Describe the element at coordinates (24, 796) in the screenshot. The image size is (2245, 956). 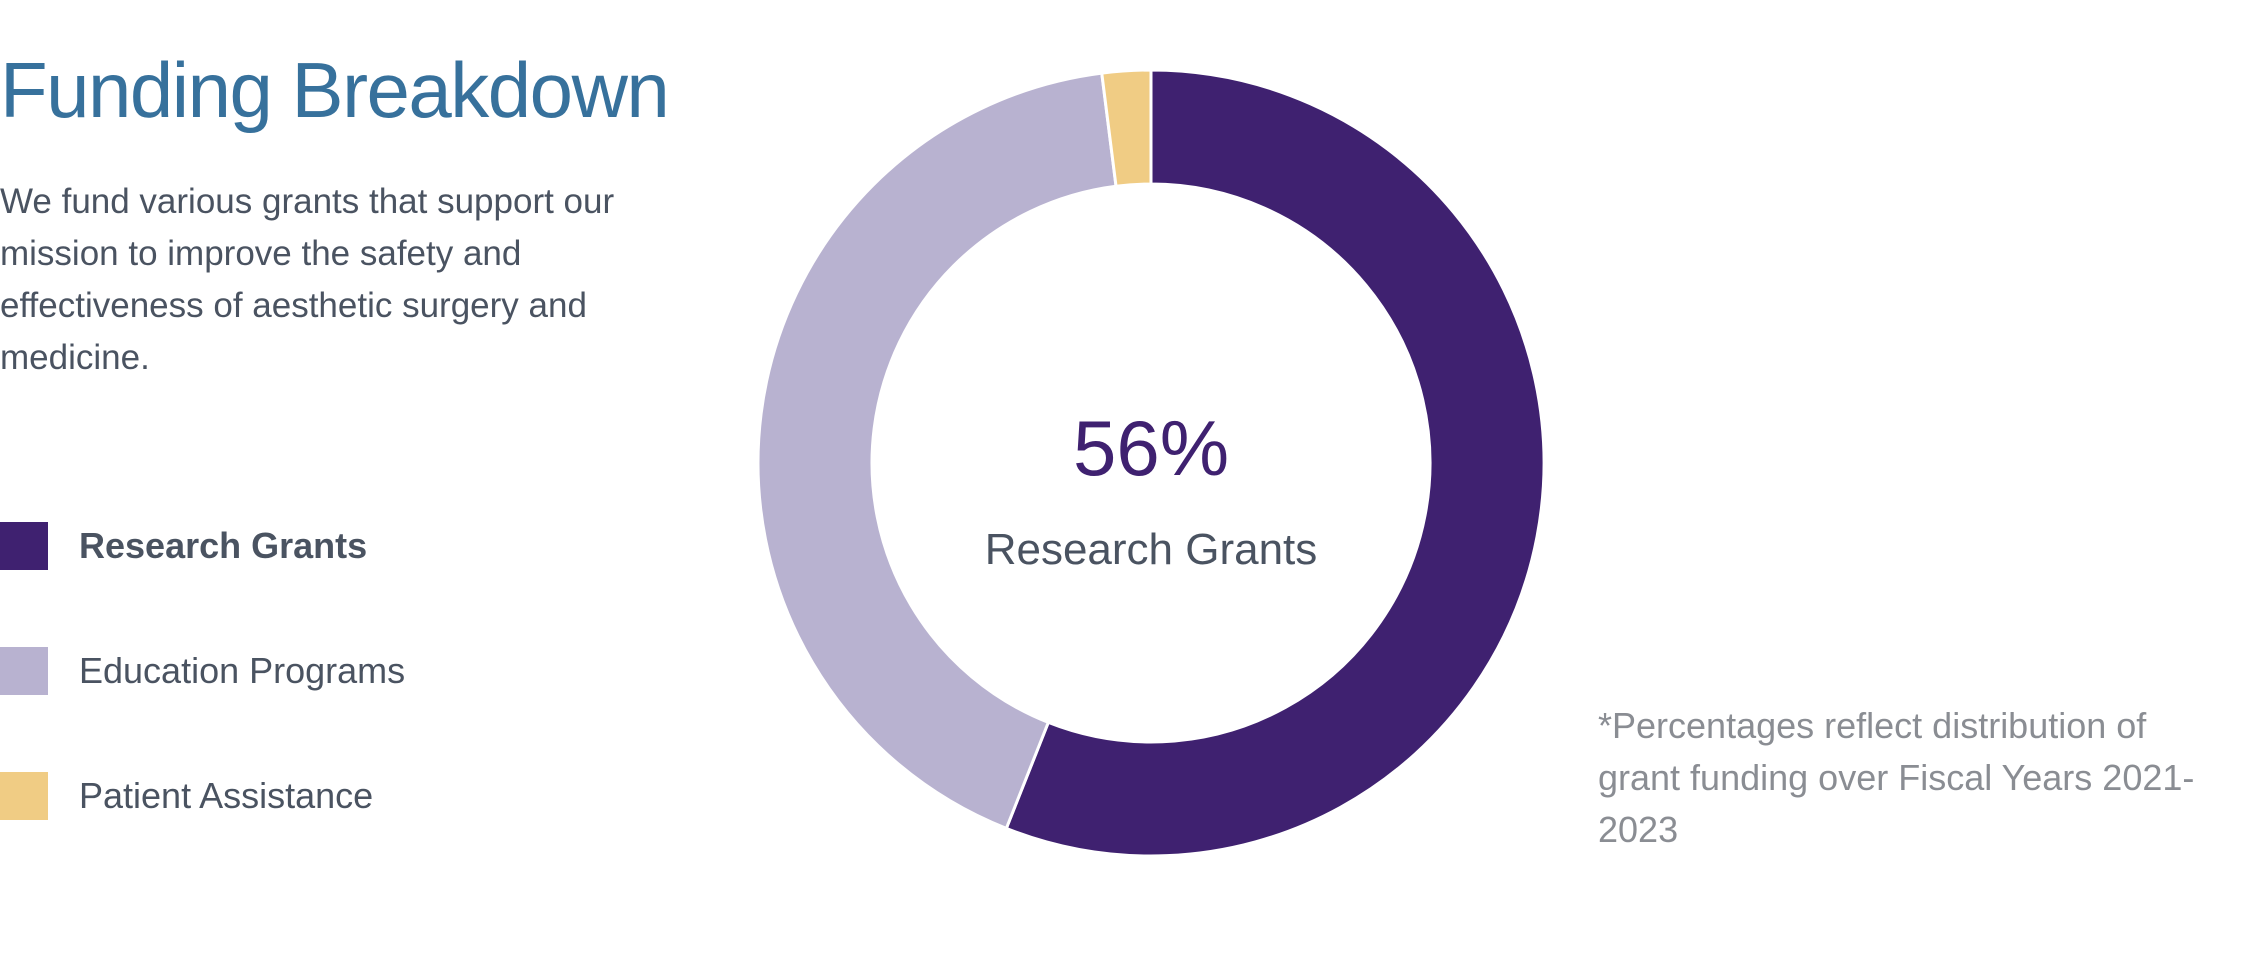
I see `legend-swatch-patient-assistance` at that location.